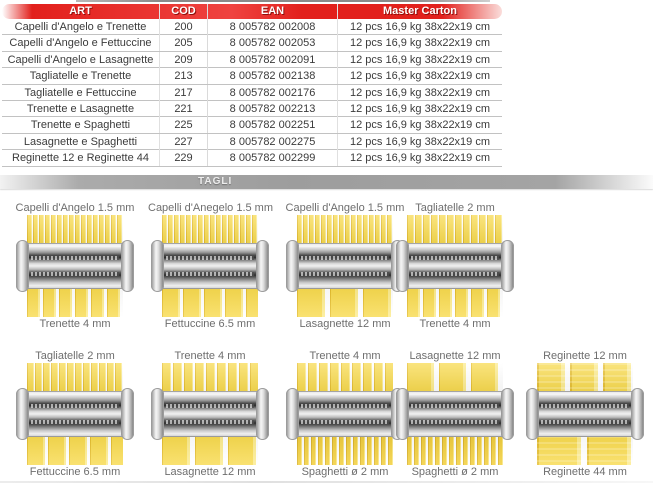  I want to click on header-red-bar, so click(252, 11).